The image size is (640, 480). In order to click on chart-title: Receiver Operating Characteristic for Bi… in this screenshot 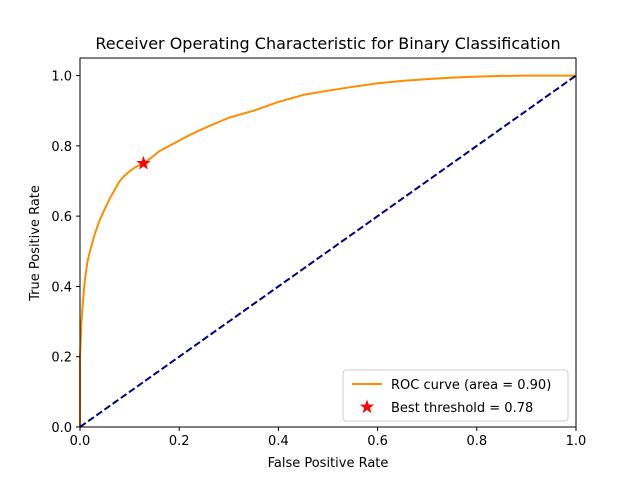, I will do `click(327, 43)`.